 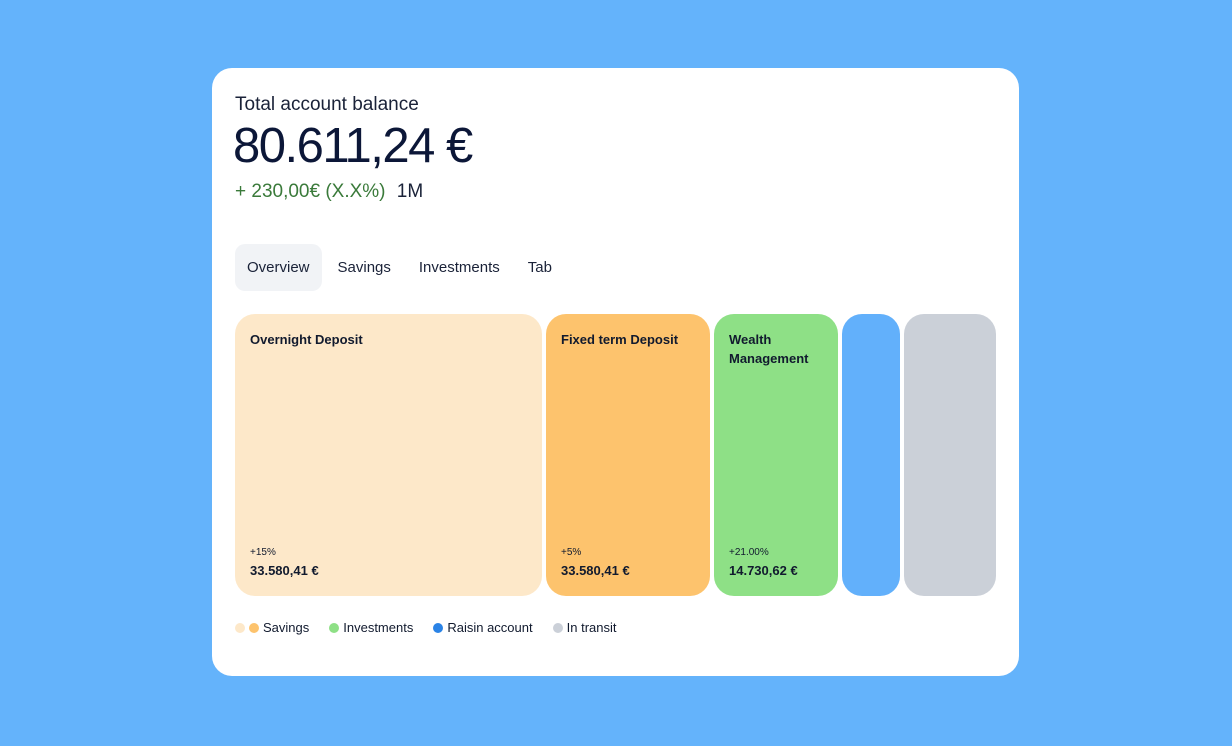 I want to click on tab-bar: Overview Savings Investments Tab, so click(x=399, y=267).